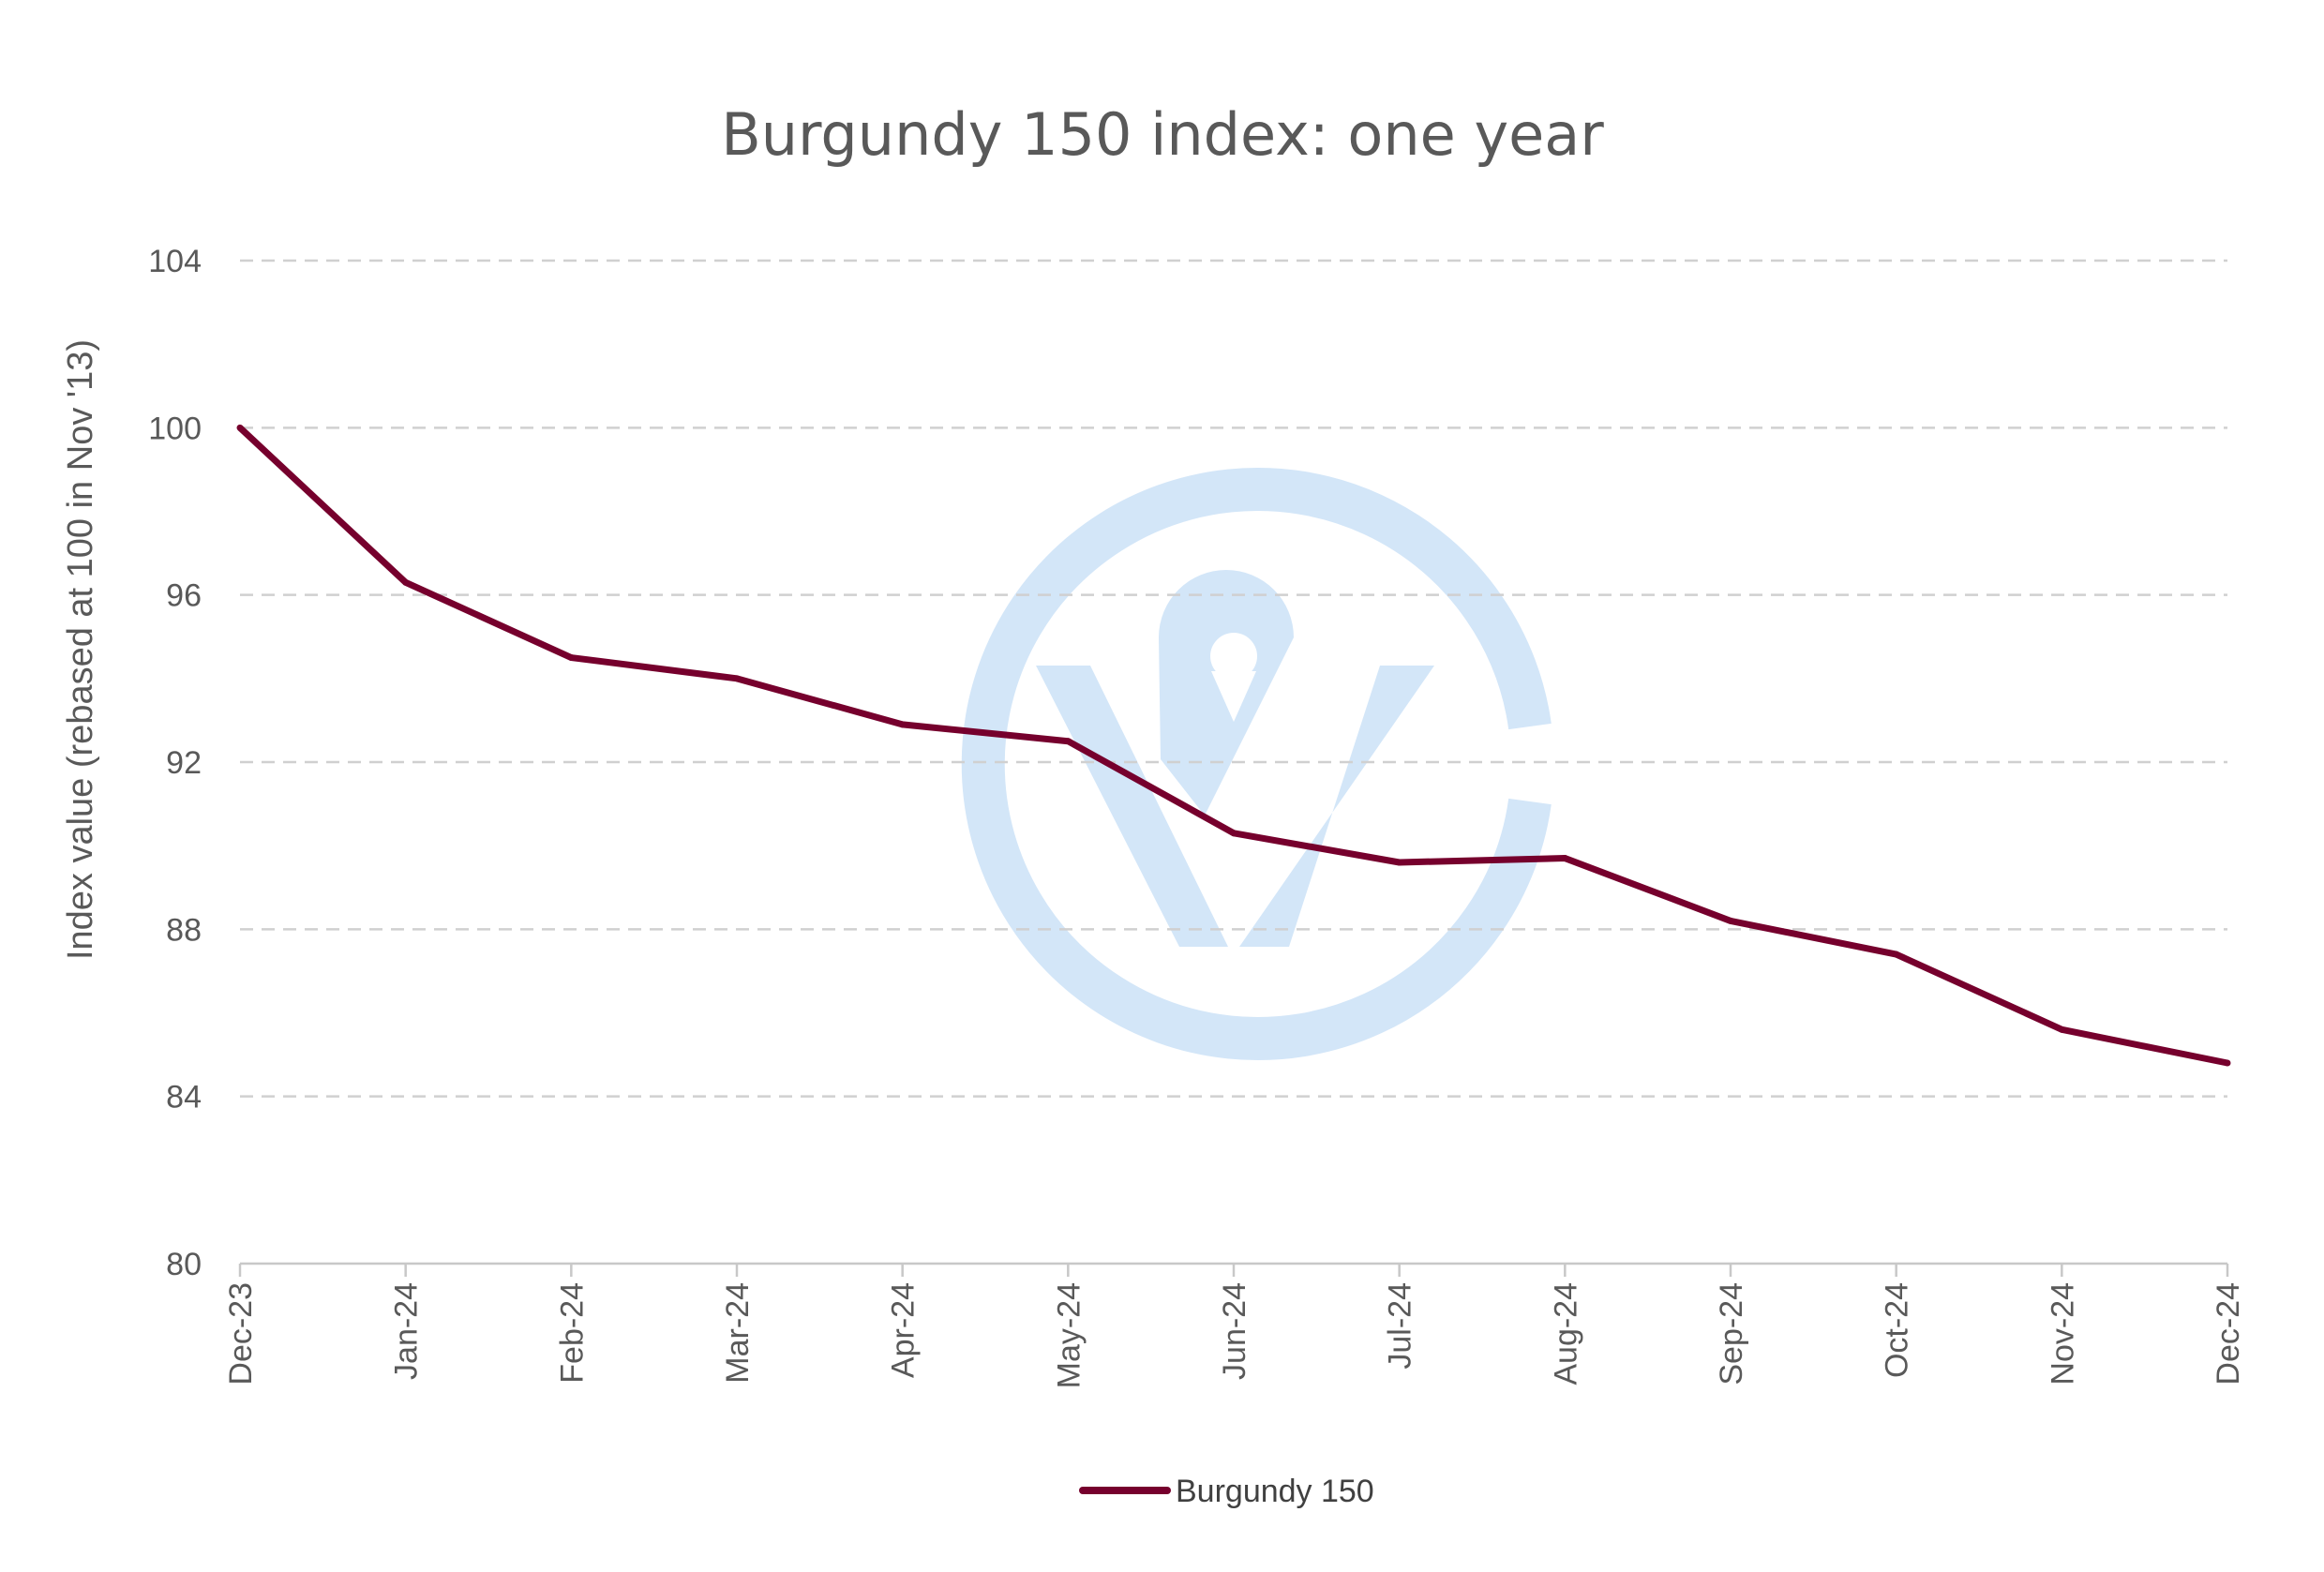 This screenshot has height=1572, width=2324. Describe the element at coordinates (1732, 1333) in the screenshot. I see `x-tick-label: Sep-24` at that location.